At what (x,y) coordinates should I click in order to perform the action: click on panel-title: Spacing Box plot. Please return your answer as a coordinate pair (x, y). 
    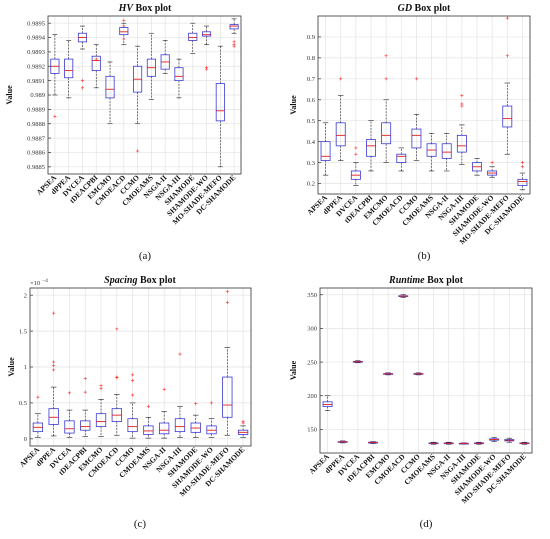
    Looking at the image, I should click on (140, 280).